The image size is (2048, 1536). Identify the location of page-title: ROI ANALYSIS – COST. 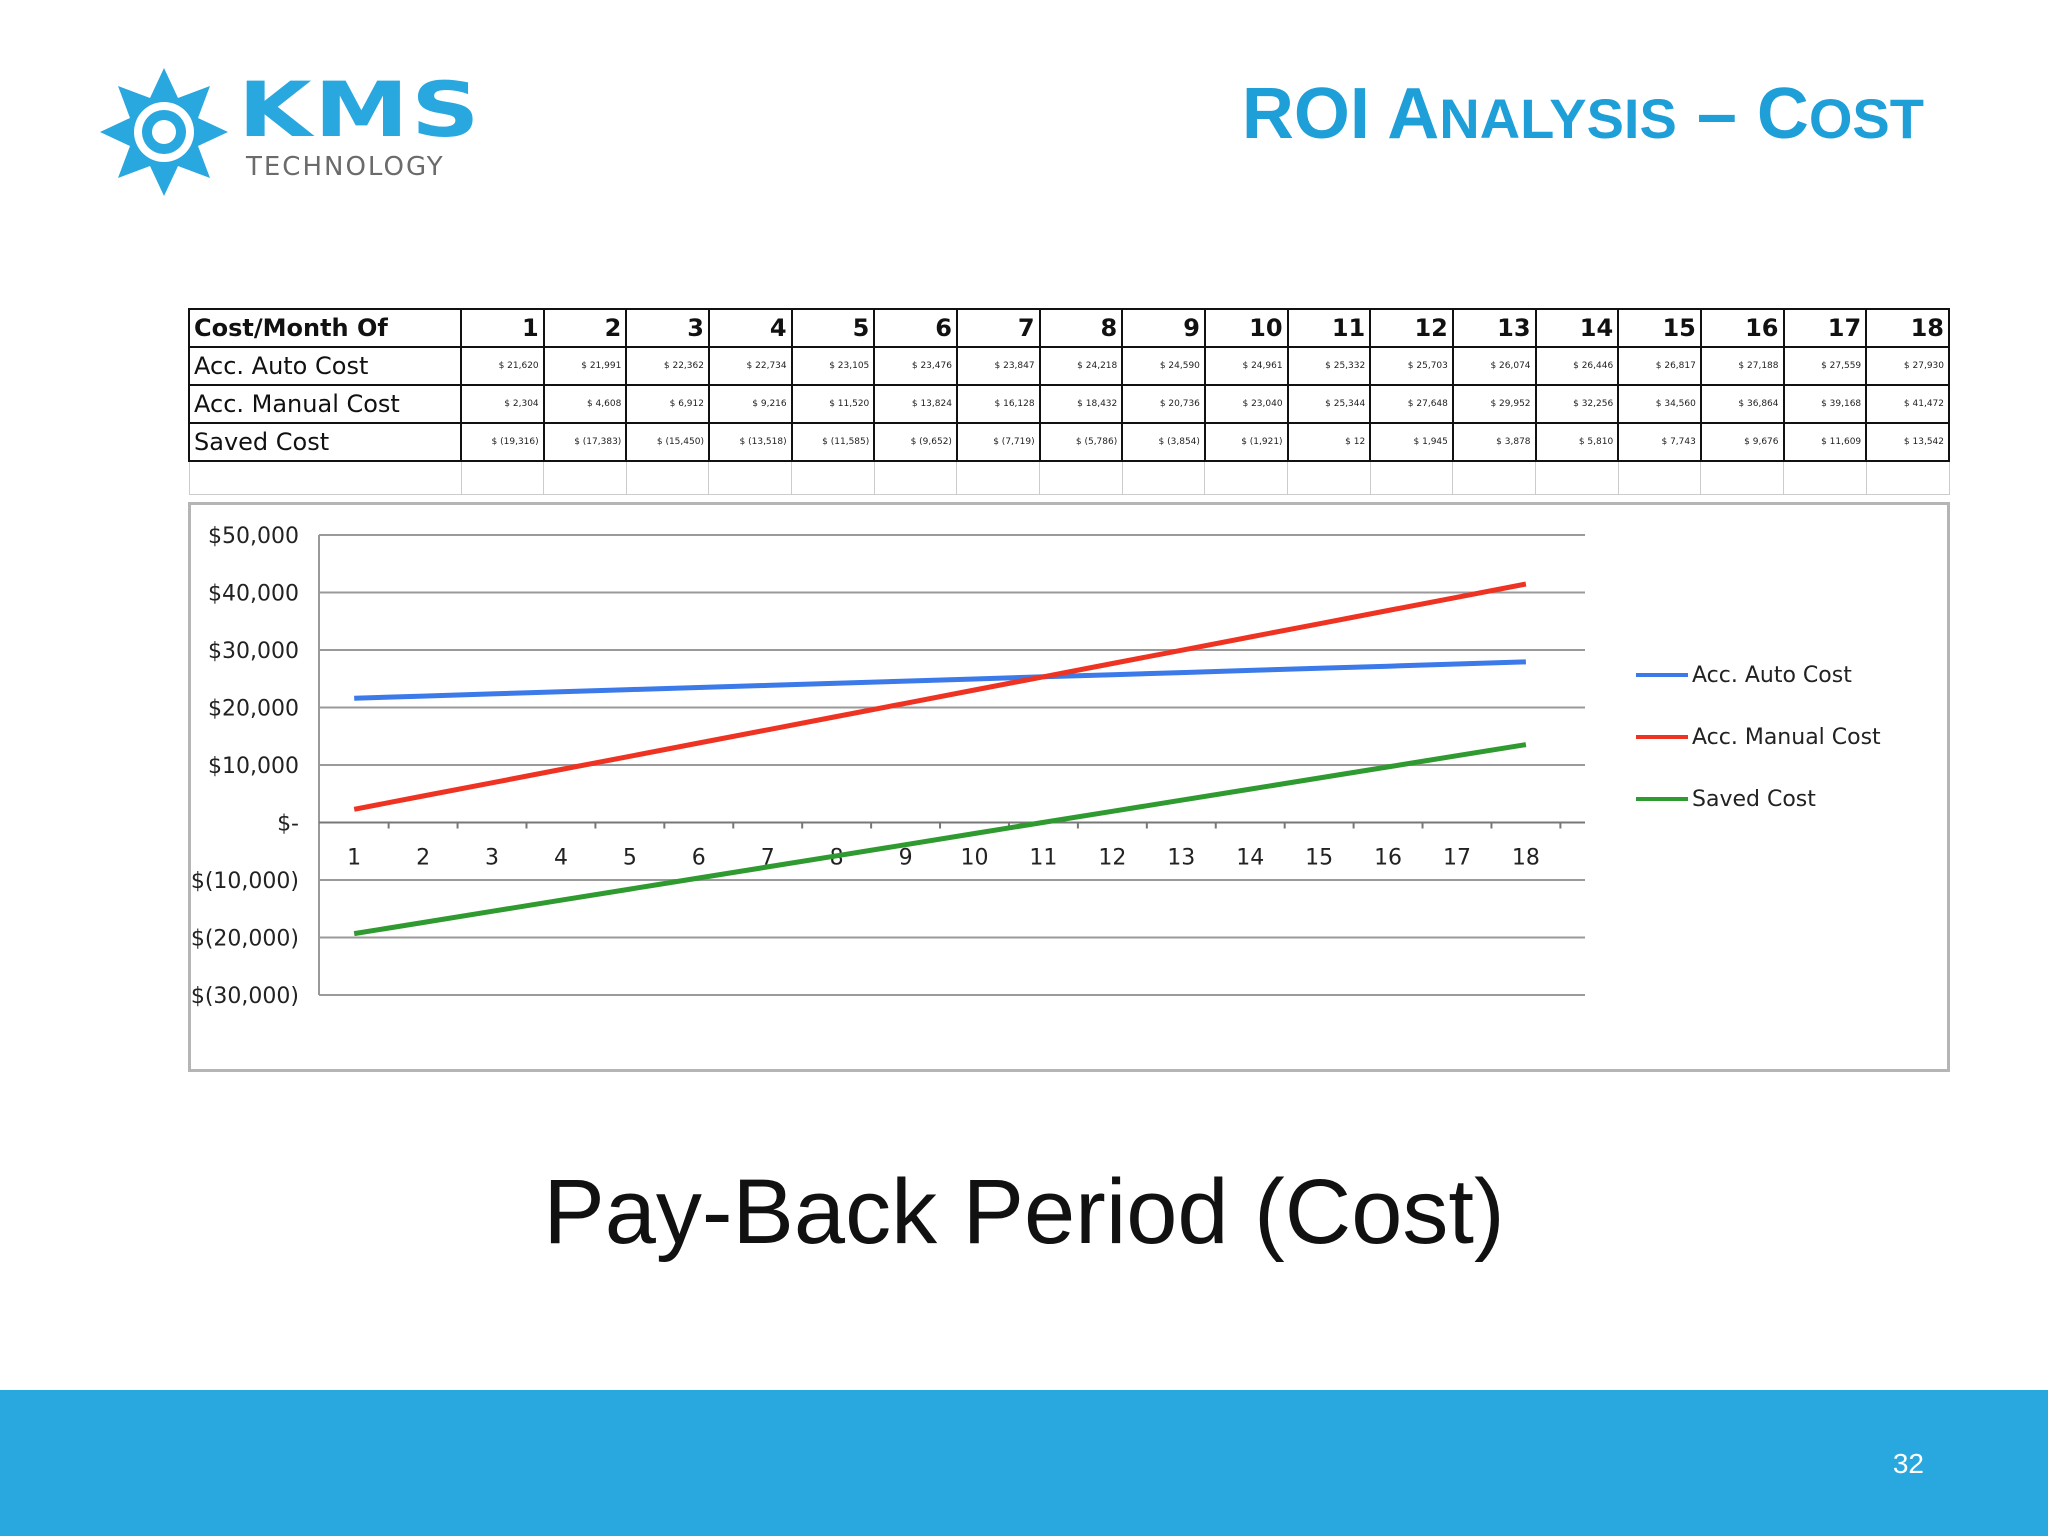
(1582, 114).